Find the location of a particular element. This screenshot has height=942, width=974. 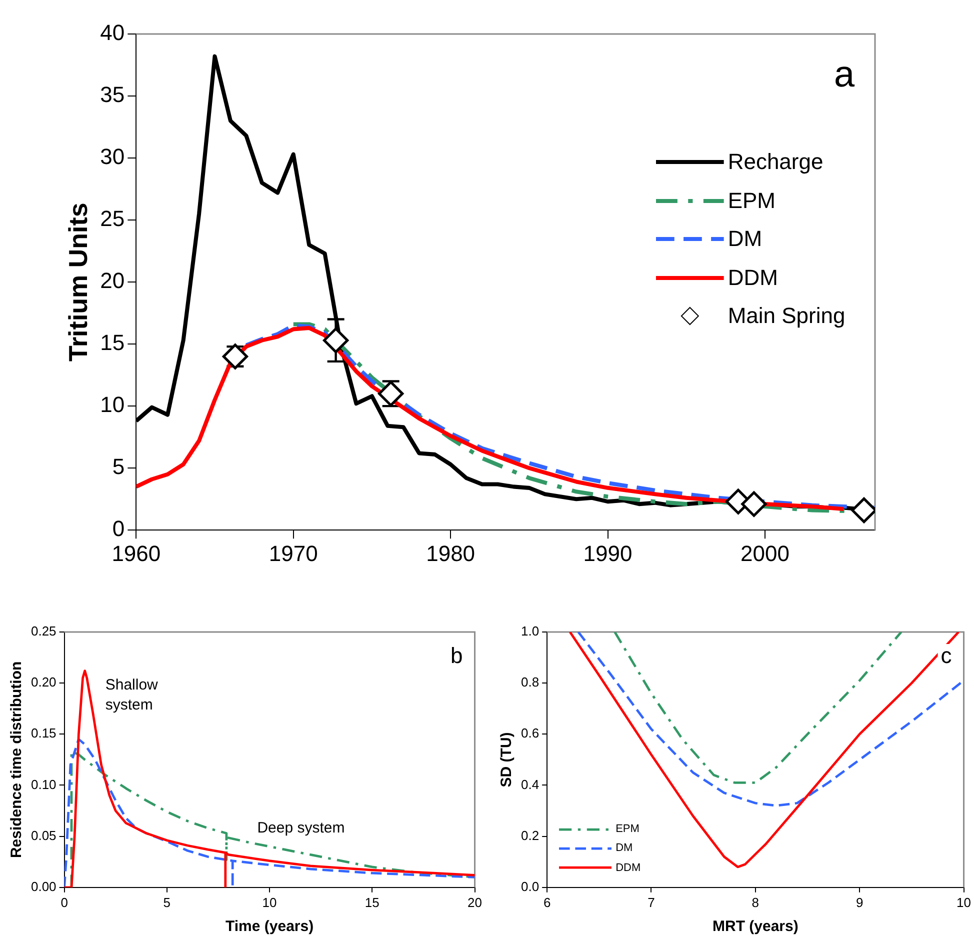

x-tick-label: 1960 is located at coordinates (136, 553).